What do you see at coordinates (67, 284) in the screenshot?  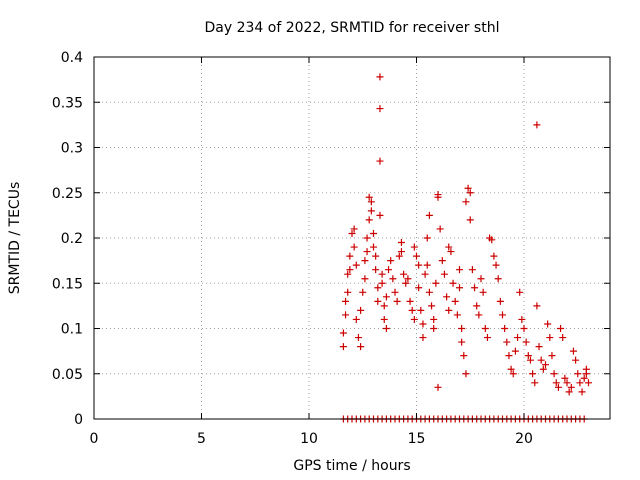 I see `y-tick-label: 0.15` at bounding box center [67, 284].